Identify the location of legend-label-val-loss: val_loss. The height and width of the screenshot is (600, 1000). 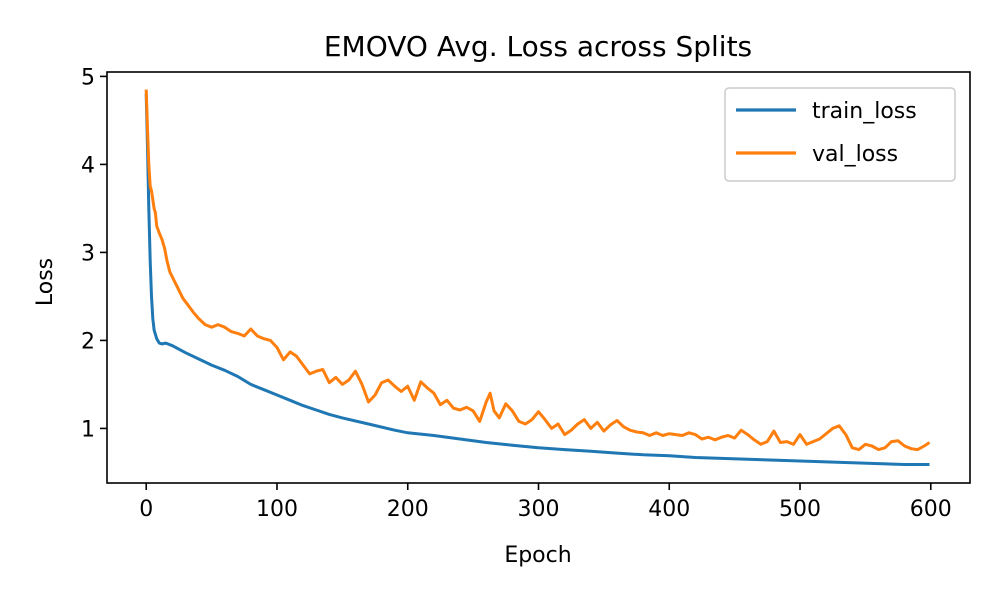
(855, 154).